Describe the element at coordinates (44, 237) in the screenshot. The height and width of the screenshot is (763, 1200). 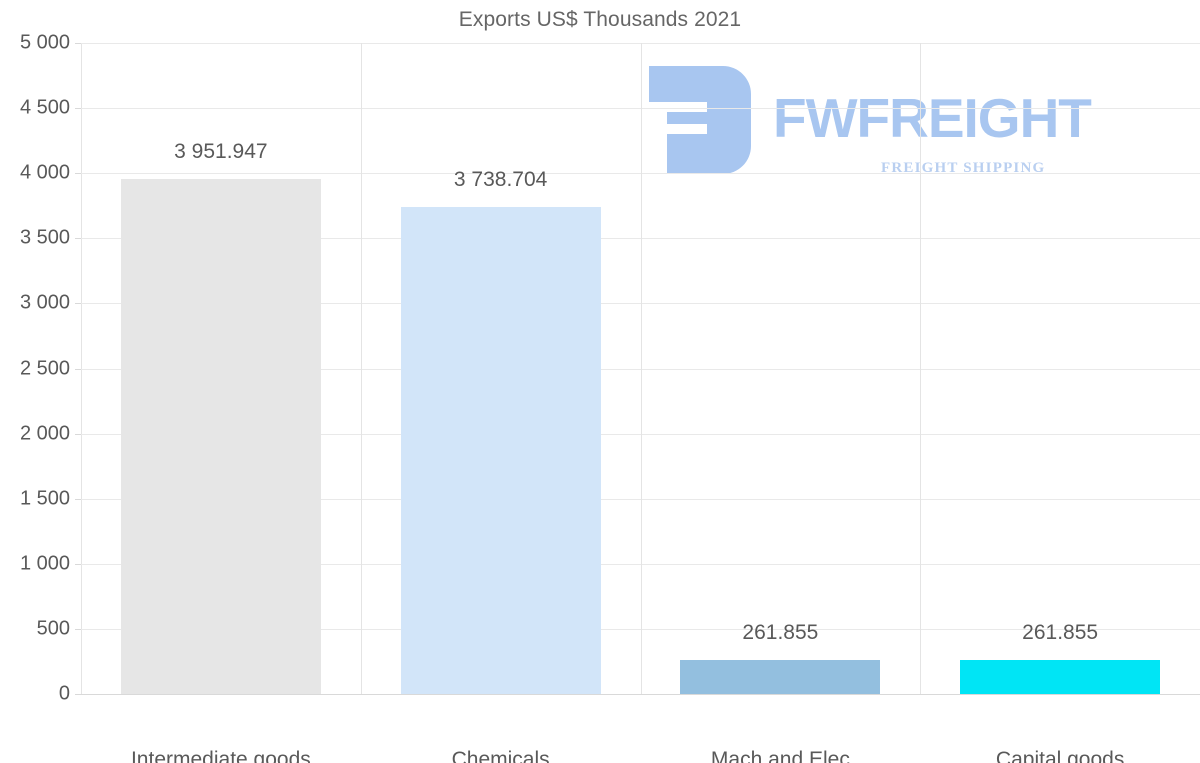
I see `y-axis-tick-label: 3 500` at that location.